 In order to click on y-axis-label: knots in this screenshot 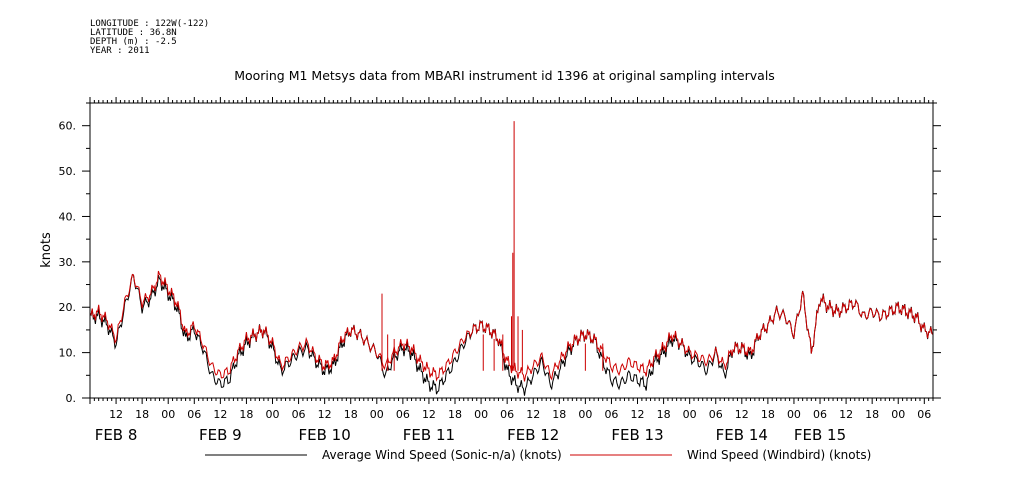, I will do `click(46, 250)`.